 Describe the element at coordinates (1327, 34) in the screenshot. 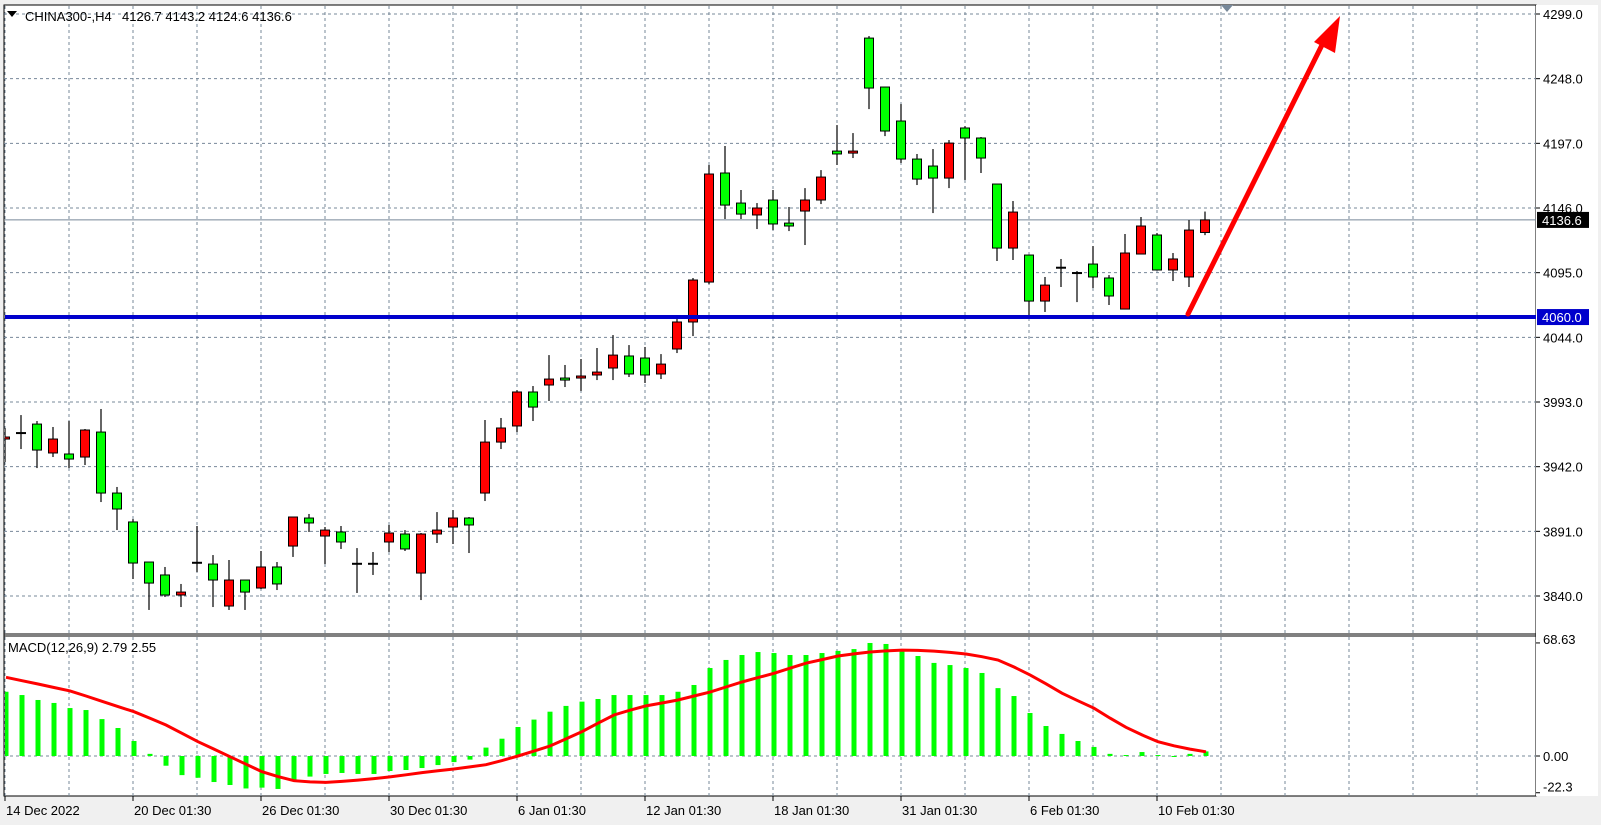

I see `trend-arrow-head-icon` at that location.